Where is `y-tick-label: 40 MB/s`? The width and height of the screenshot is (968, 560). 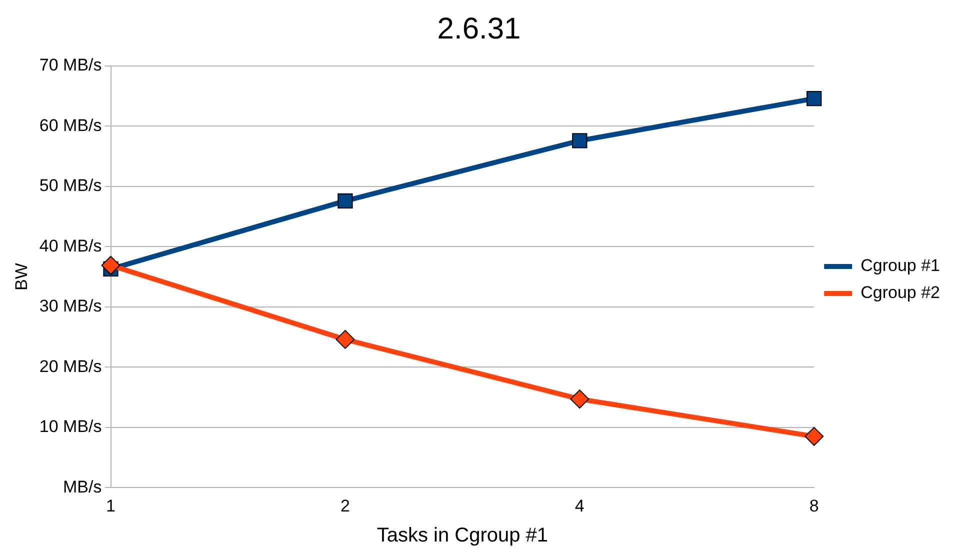
y-tick-label: 40 MB/s is located at coordinates (70, 246).